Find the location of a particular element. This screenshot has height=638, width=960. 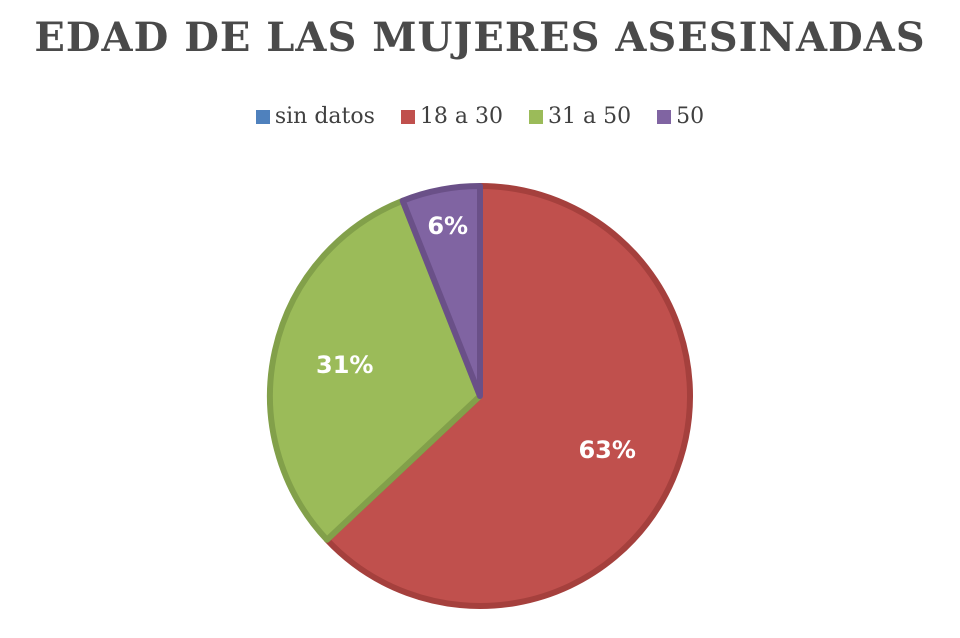

legend-item-50: 50 is located at coordinates (680, 116).